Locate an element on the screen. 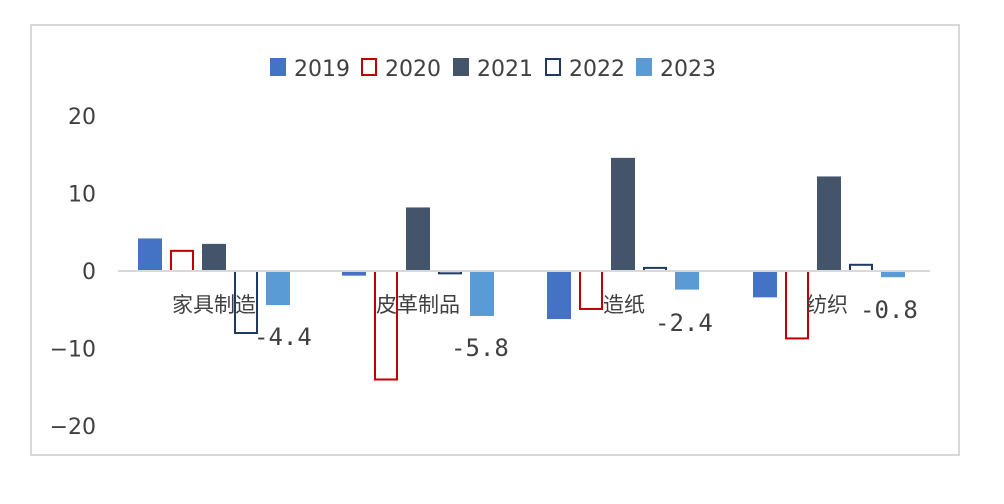 Image resolution: width=1004 pixels, height=504 pixels. legend-swatch-2019 is located at coordinates (278, 67).